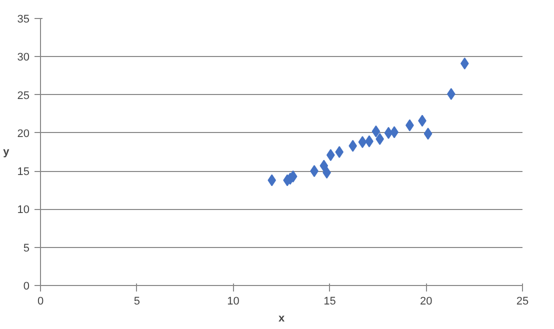  Describe the element at coordinates (26, 286) in the screenshot. I see `y-tick-label: 0` at that location.